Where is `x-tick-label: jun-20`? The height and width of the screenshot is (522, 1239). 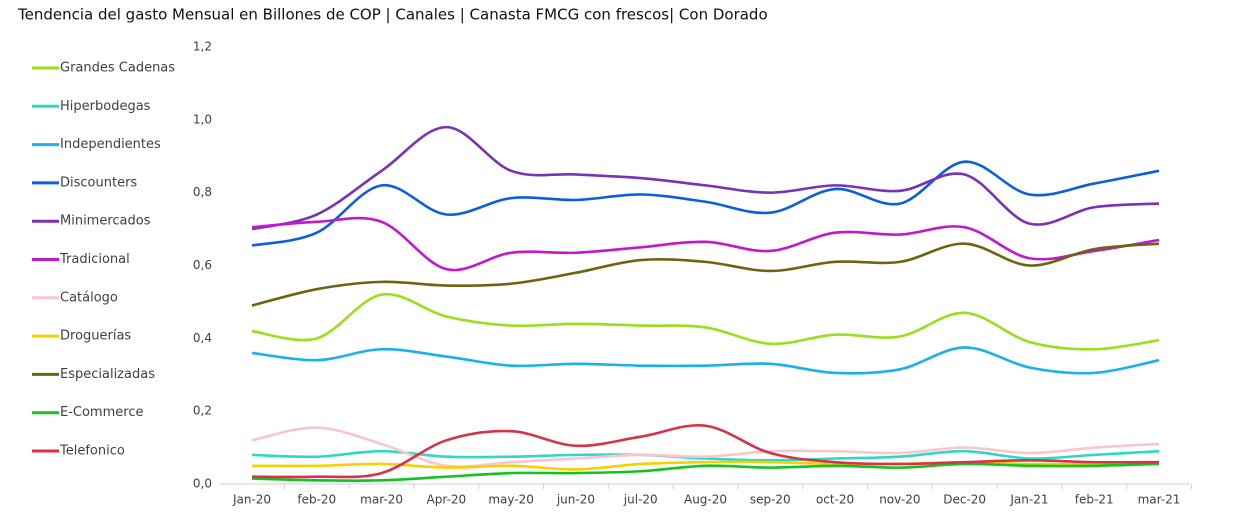 x-tick-label: jun-20 is located at coordinates (575, 500).